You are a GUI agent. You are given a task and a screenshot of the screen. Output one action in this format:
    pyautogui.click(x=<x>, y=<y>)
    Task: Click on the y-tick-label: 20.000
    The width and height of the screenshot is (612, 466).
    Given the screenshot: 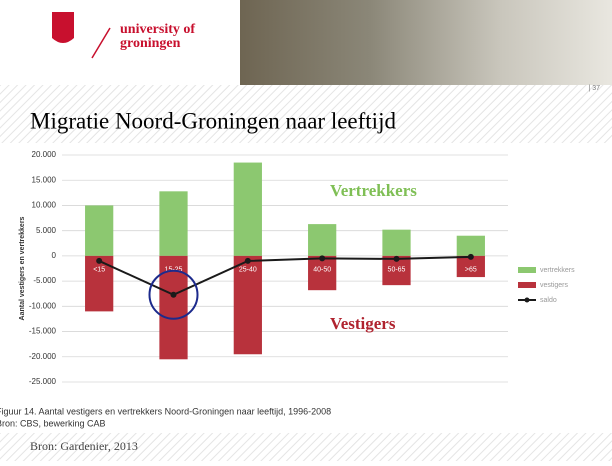 What is the action you would take?
    pyautogui.click(x=44, y=154)
    